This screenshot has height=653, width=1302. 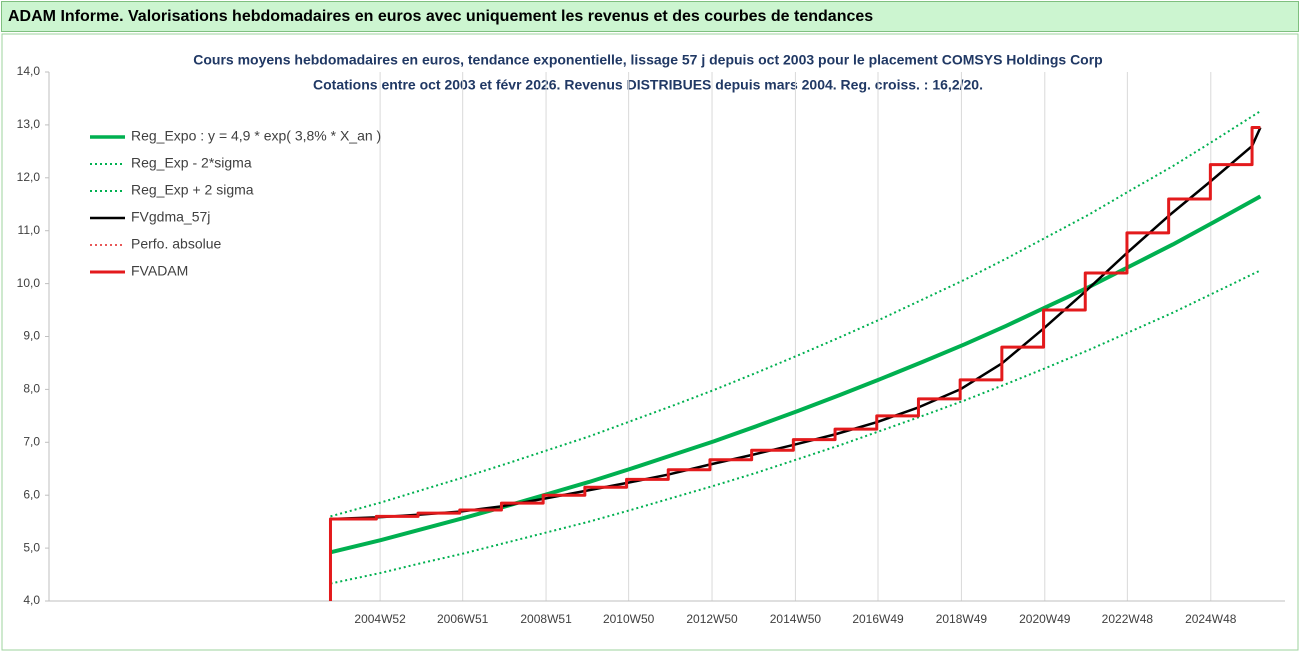 What do you see at coordinates (29, 283) in the screenshot?
I see `y-tick-label: 10,0` at bounding box center [29, 283].